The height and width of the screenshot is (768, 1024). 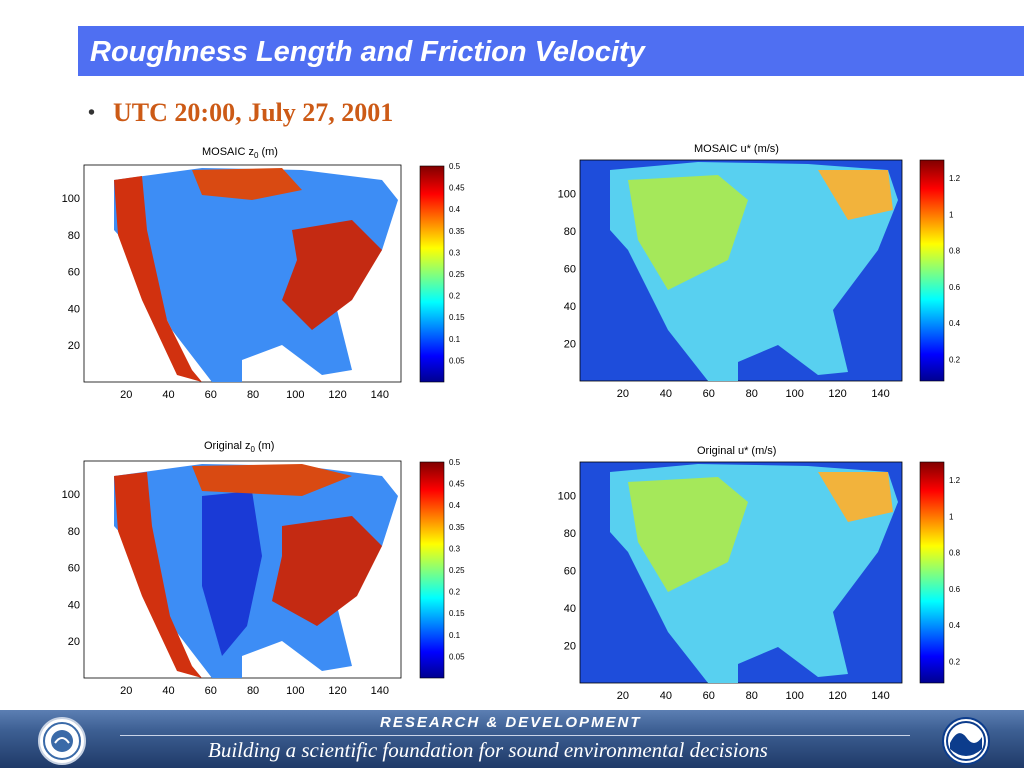 I want to click on colorbar-tick-label: 0.6, so click(x=955, y=589).